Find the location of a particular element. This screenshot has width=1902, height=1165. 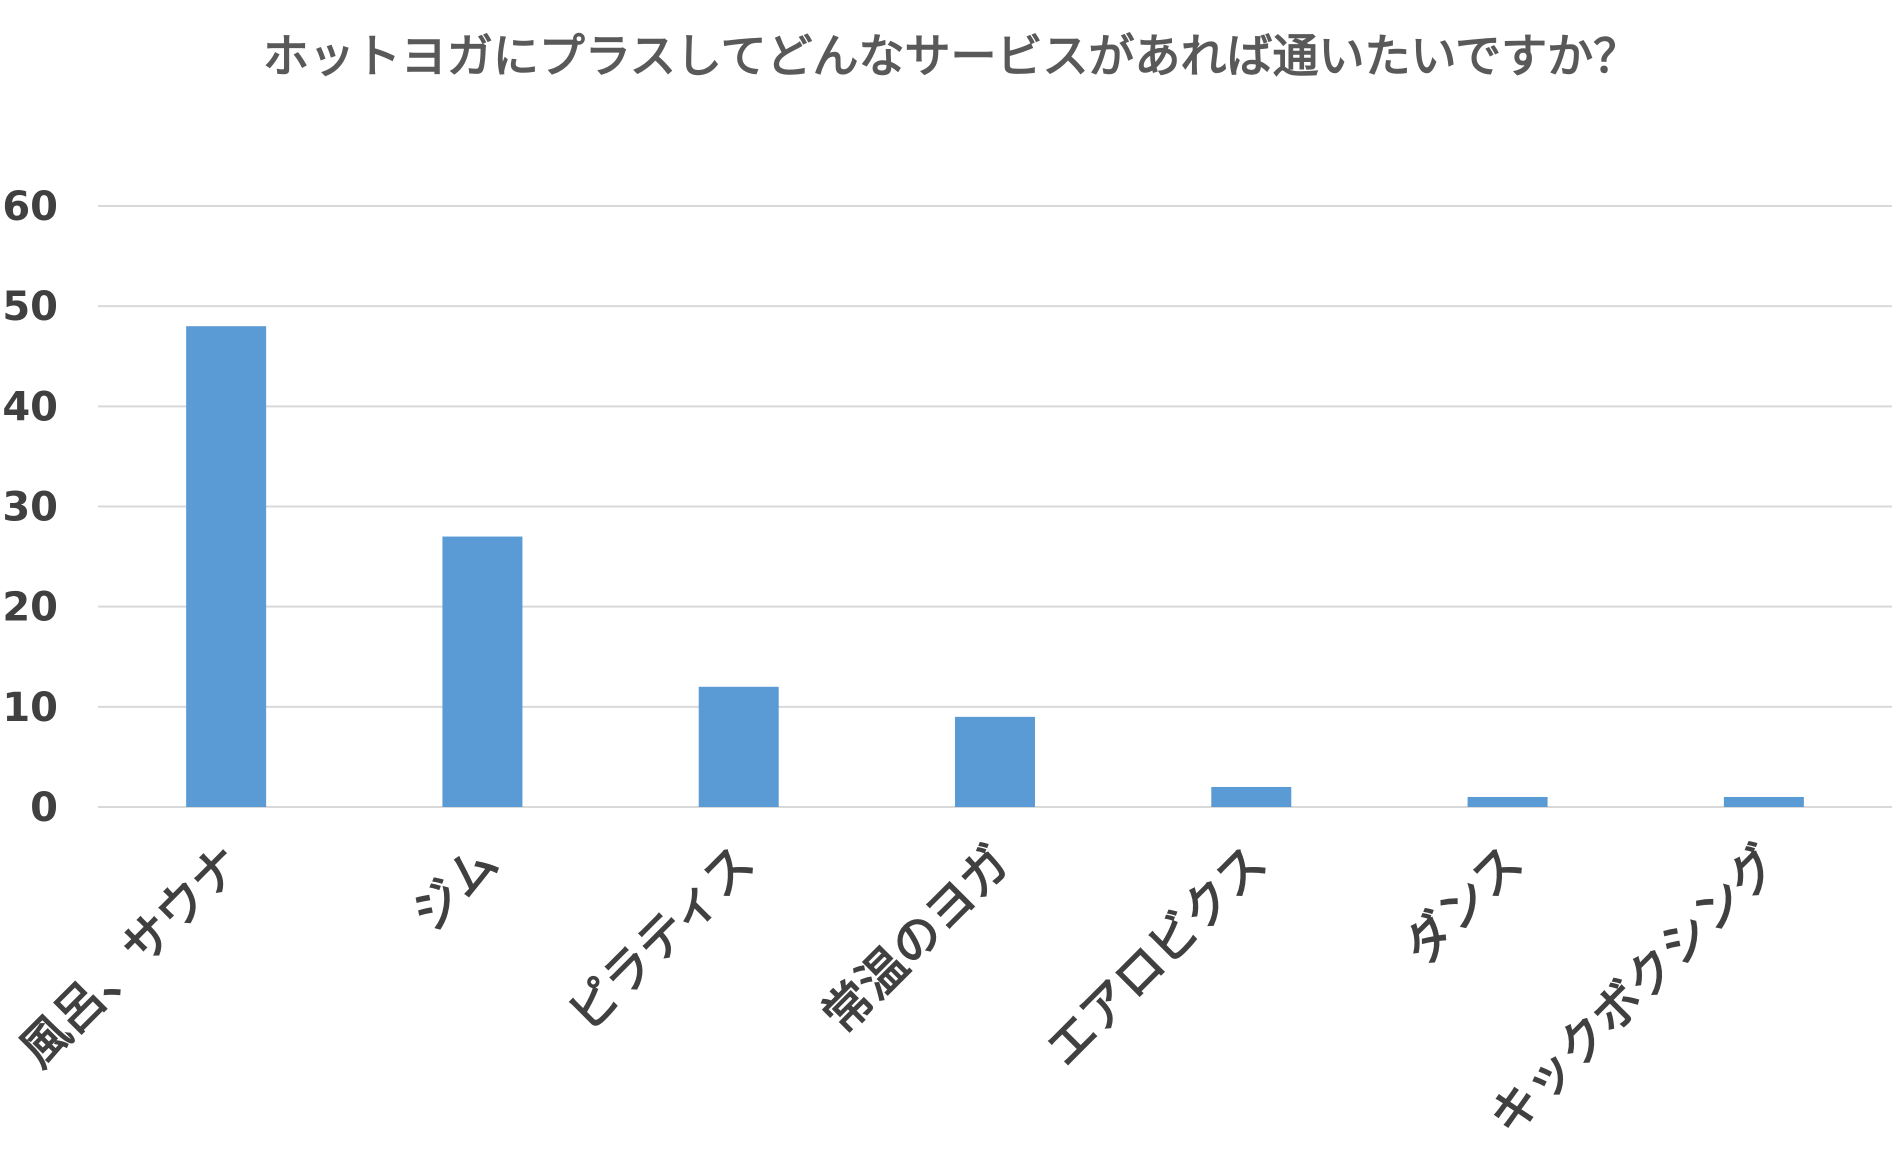

x-category-label: エアロビクス is located at coordinates (1157, 956).